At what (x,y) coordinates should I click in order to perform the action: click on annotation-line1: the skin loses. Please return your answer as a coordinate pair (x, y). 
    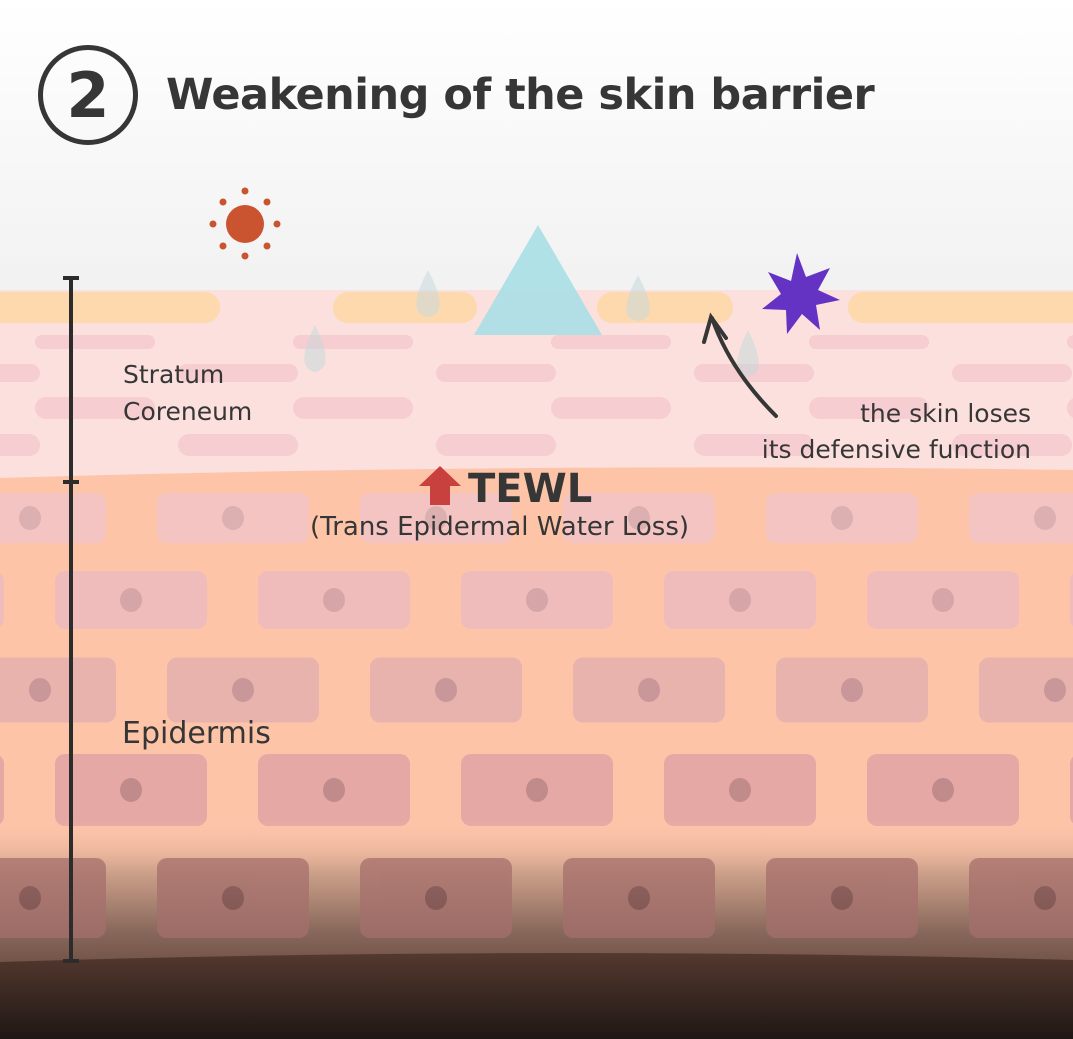
    Looking at the image, I should click on (945, 413).